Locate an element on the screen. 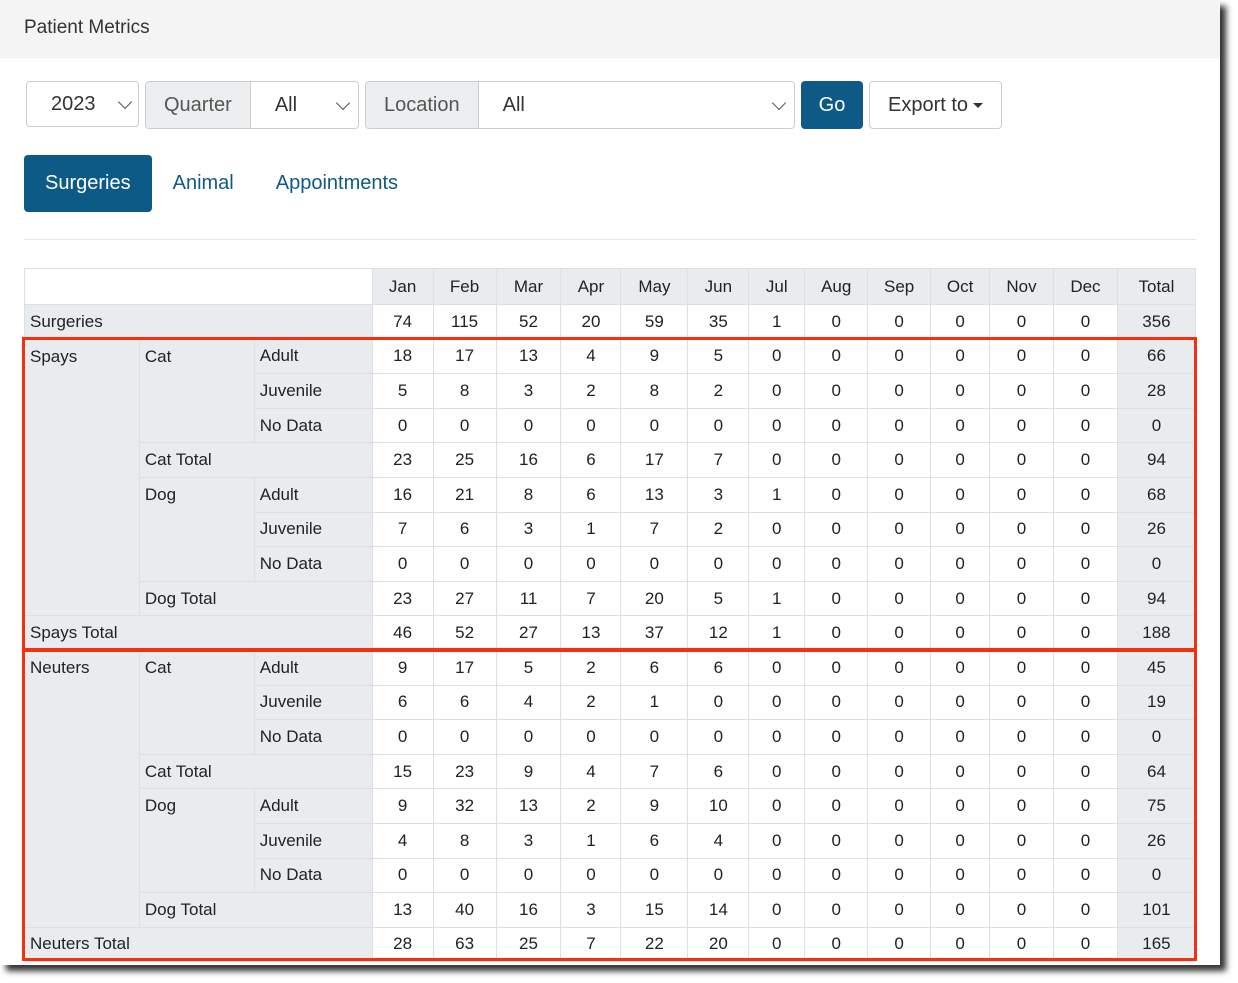  go-button: Go is located at coordinates (832, 105).